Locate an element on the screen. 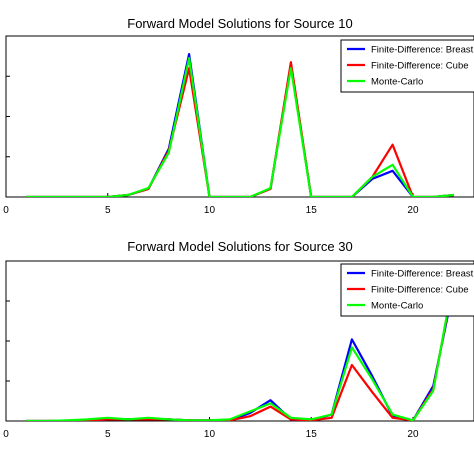  chart-title: Forward Model Solutions for Source 30 is located at coordinates (239, 246).